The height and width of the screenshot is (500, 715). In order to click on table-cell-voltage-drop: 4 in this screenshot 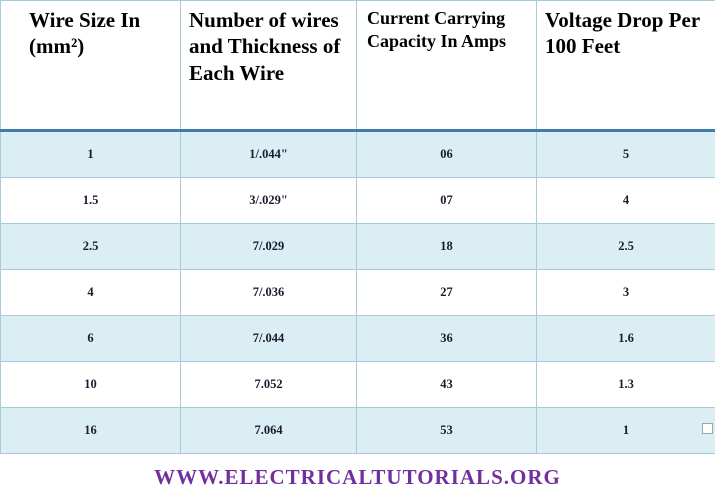, I will do `click(626, 201)`.